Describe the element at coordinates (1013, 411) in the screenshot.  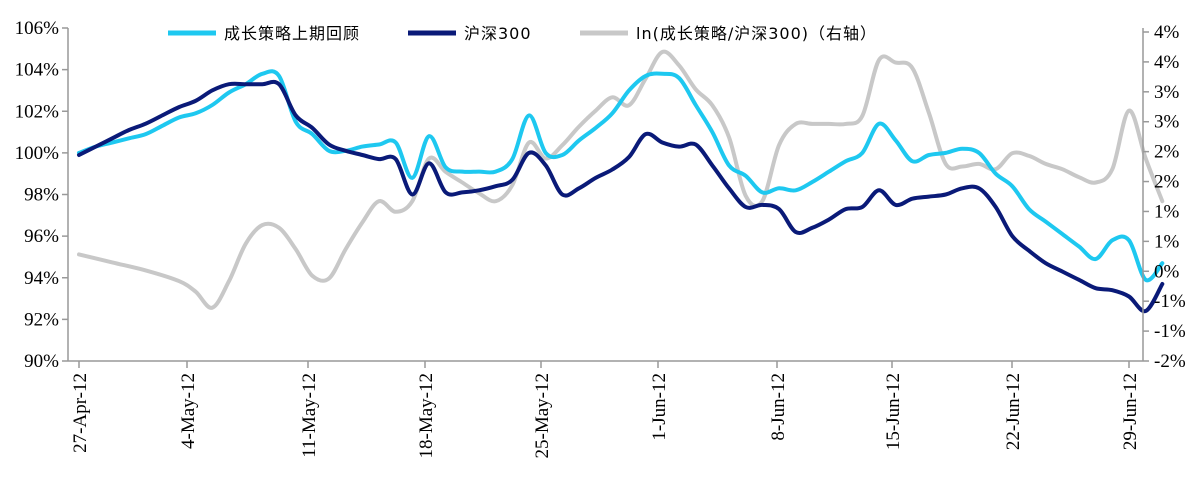
I see `x-tick-label: 22-Jun-12` at that location.